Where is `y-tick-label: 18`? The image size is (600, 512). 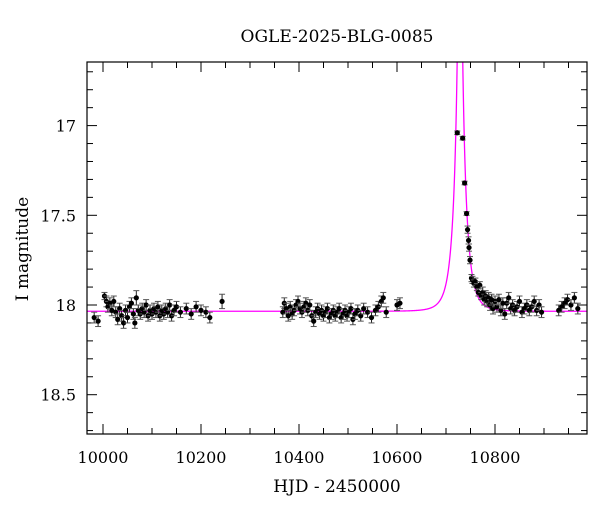 y-tick-label: 18 is located at coordinates (66, 305).